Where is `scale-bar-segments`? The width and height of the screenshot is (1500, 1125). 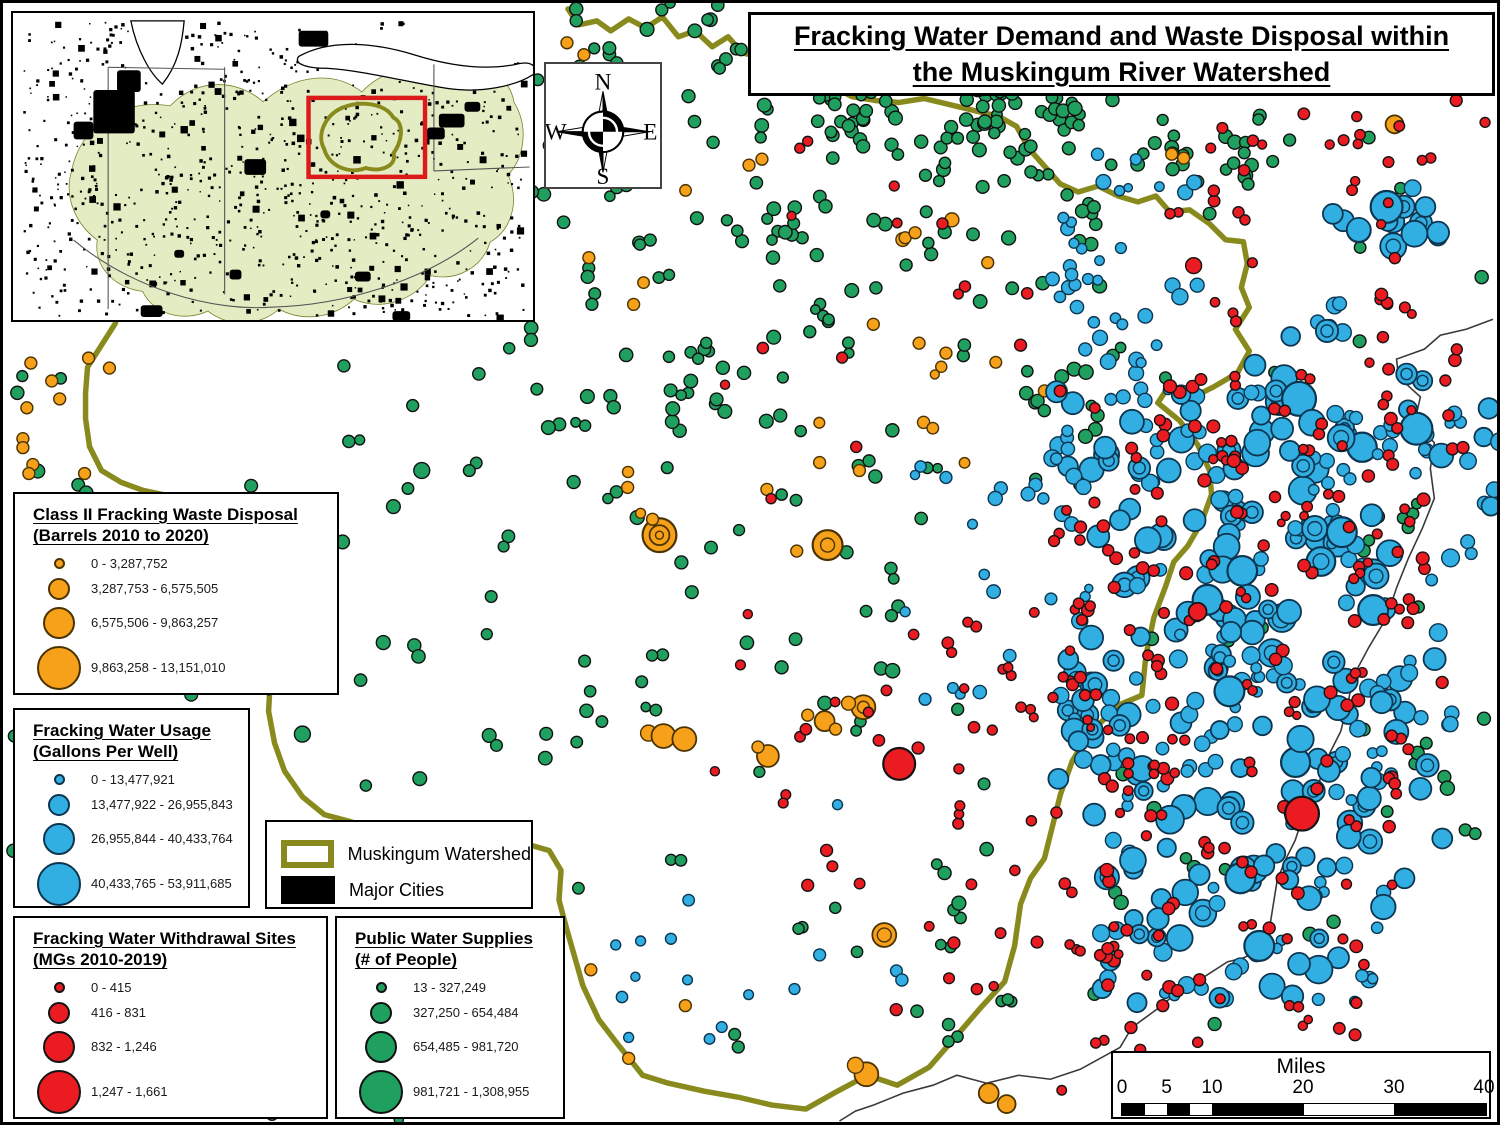
scale-bar-segments is located at coordinates (1304, 1109).